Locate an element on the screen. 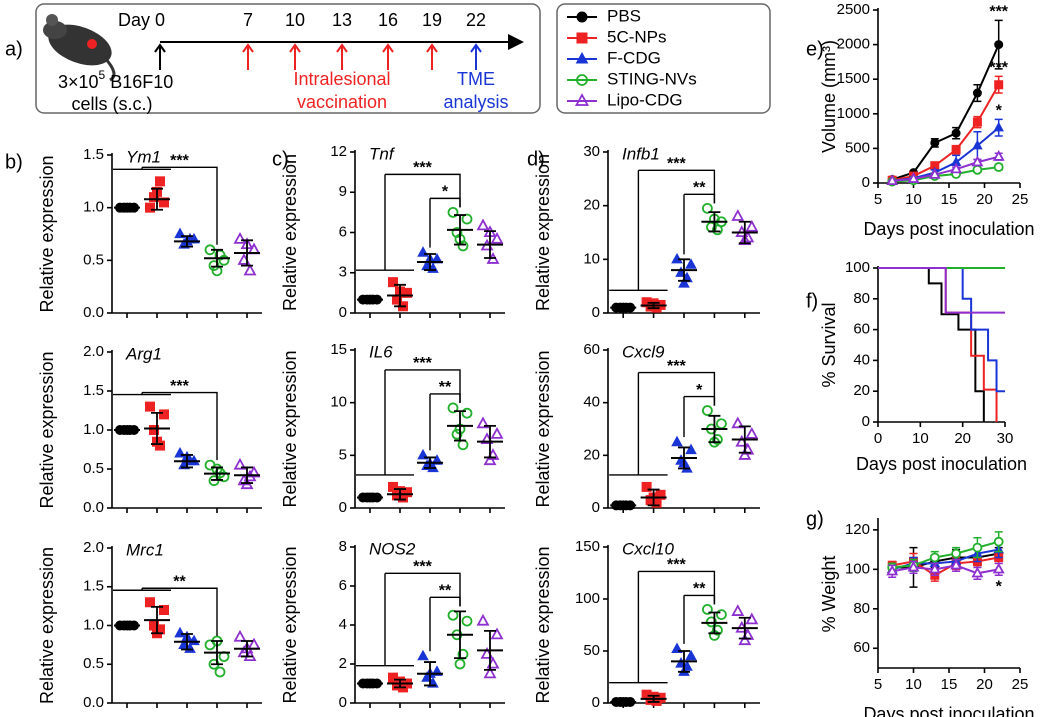  timeline-day: 0 is located at coordinates (160, 20).